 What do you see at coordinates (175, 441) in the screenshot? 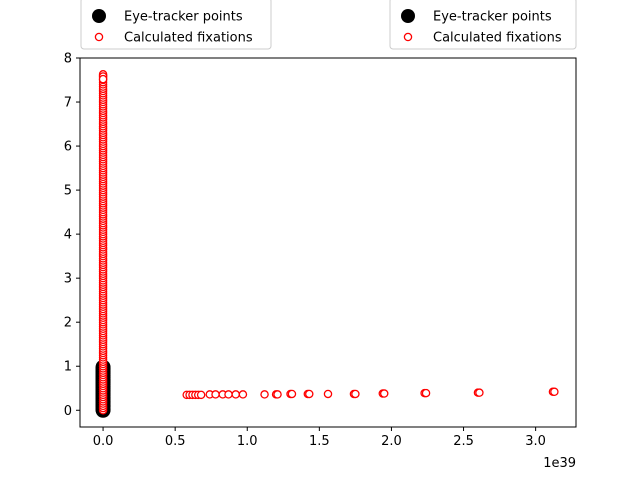
I see `x-tick-label: 0.5` at bounding box center [175, 441].